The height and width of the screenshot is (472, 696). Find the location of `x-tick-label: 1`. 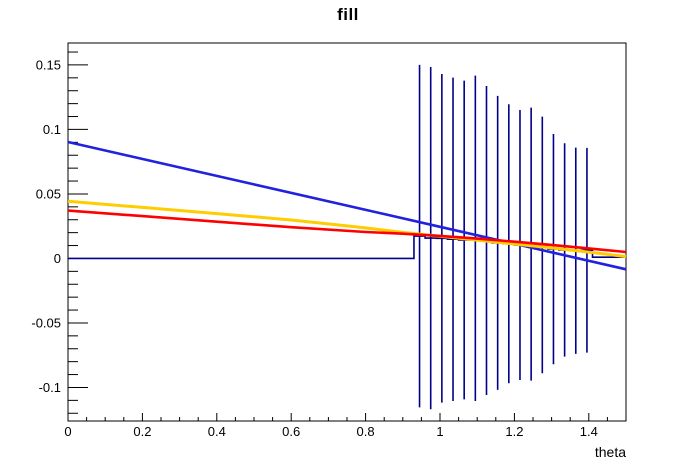

x-tick-label: 1 is located at coordinates (439, 431).